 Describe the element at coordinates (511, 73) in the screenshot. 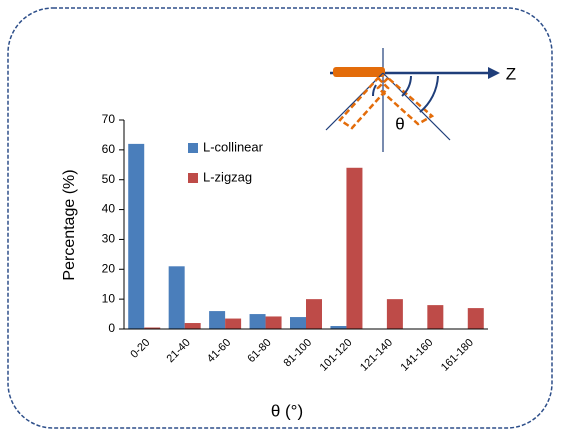

I see `z-label: Z` at that location.